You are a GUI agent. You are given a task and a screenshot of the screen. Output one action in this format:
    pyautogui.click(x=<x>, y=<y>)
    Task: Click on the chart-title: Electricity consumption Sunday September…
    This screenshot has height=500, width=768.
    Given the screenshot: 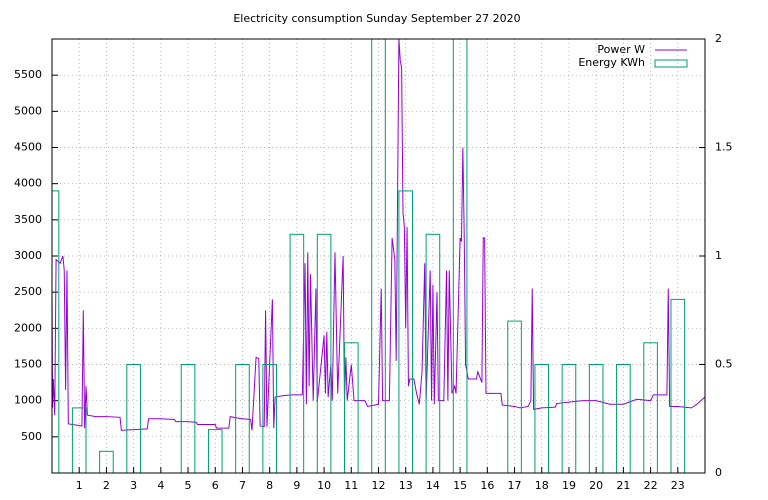 What is the action you would take?
    pyautogui.click(x=376, y=18)
    